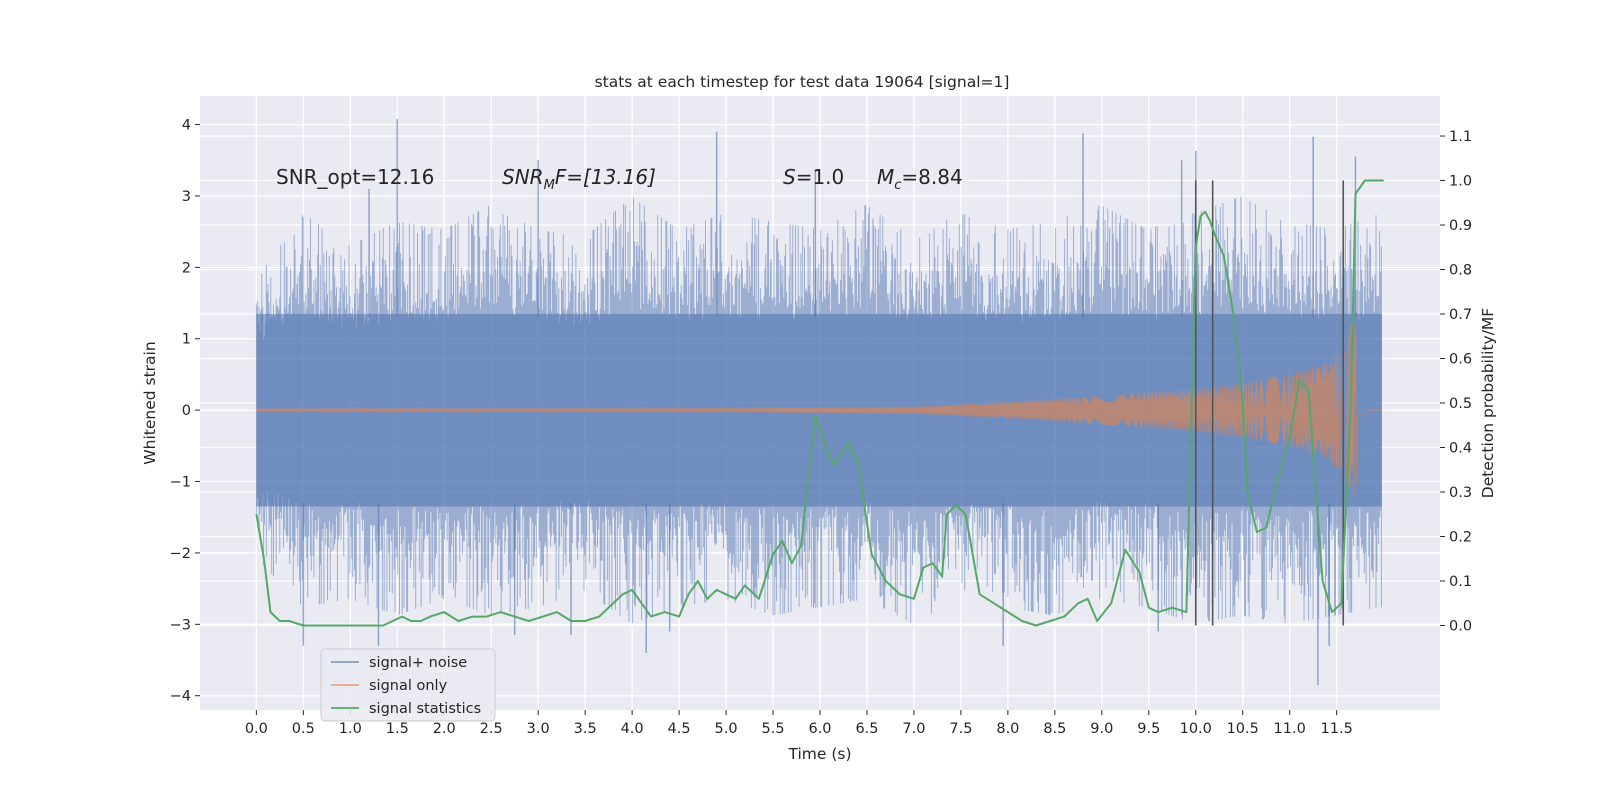 The width and height of the screenshot is (1600, 800). I want to click on x-tick-label: 10.0, so click(1196, 729).